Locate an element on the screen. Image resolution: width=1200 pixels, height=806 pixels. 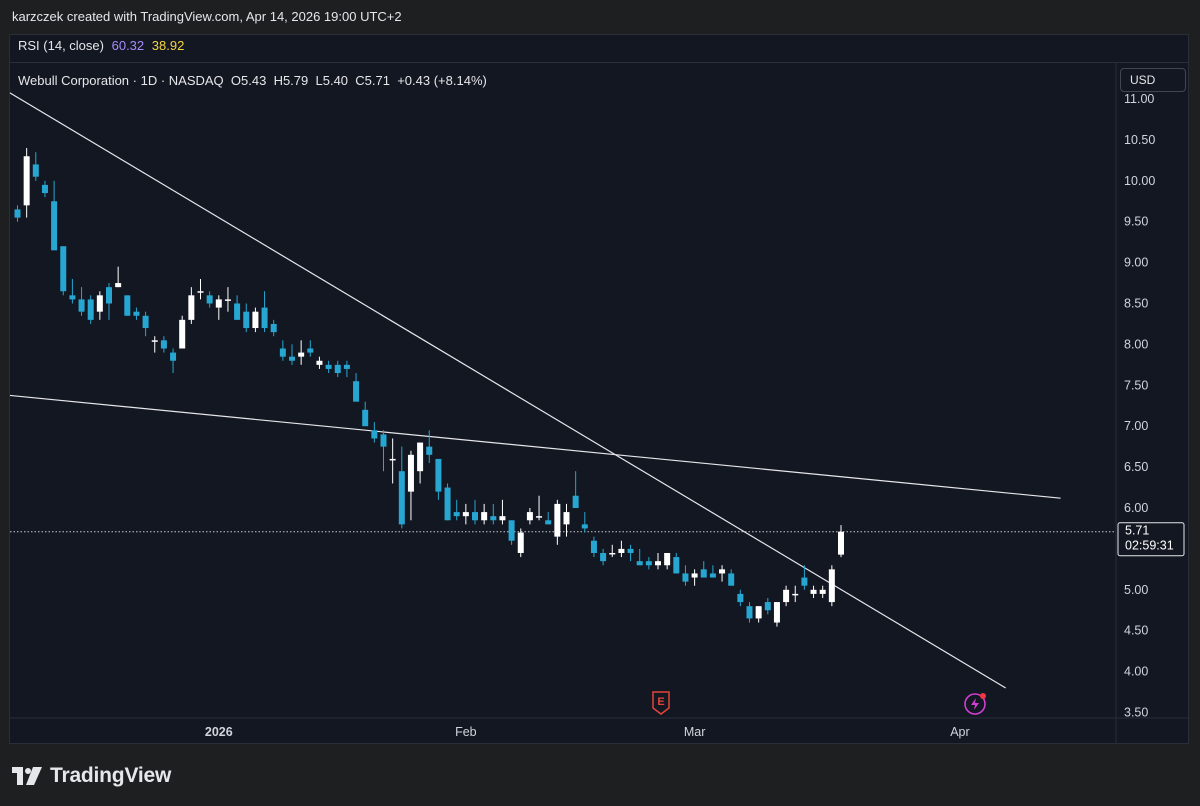
trendline-resistance is located at coordinates (535, 446).